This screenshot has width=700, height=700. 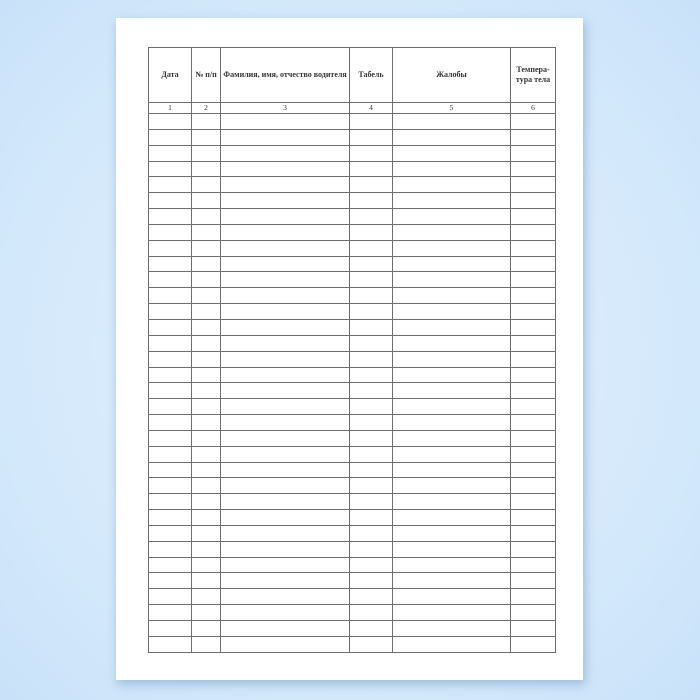 What do you see at coordinates (371, 75) in the screenshot?
I see `header-timesheet: Табель` at bounding box center [371, 75].